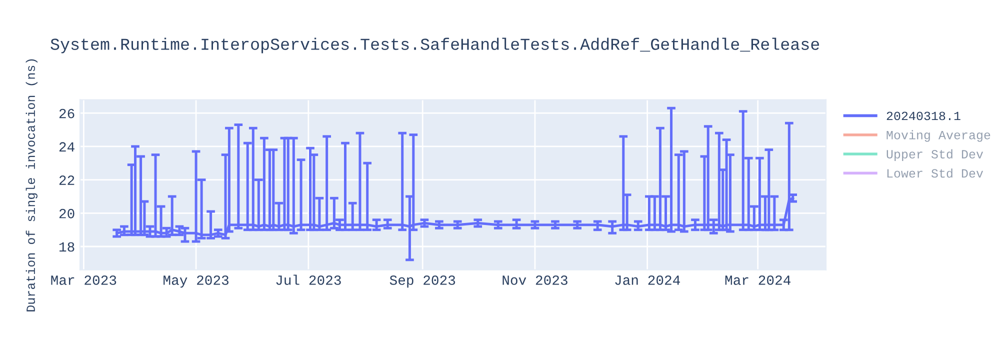 The height and width of the screenshot is (350, 1000). I want to click on y-tick-label: 26, so click(66, 113).